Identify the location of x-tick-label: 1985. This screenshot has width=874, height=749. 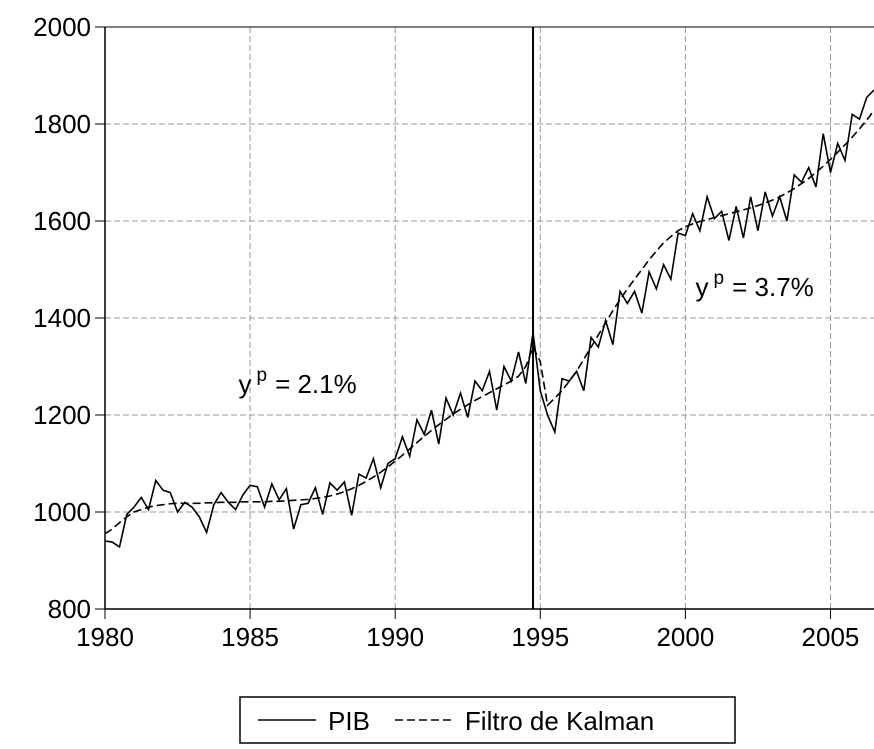
(250, 637).